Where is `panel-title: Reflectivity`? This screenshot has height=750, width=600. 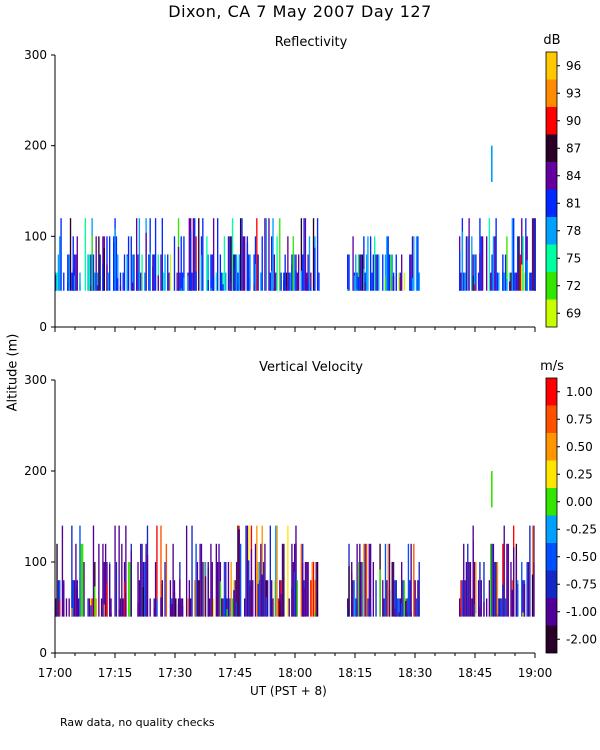 panel-title: Reflectivity is located at coordinates (311, 42).